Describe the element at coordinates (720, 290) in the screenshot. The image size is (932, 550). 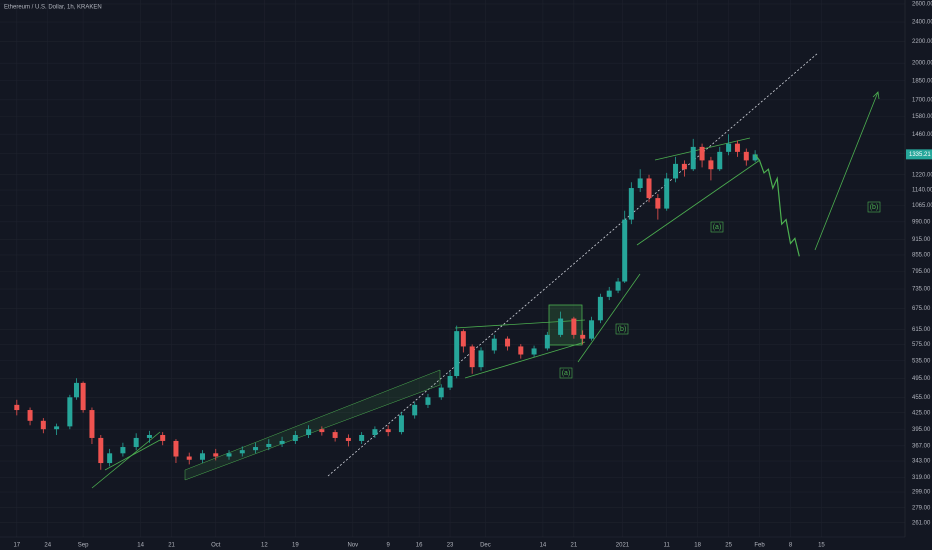
I see `annotations: (a) (b) (a) (b)` at that location.